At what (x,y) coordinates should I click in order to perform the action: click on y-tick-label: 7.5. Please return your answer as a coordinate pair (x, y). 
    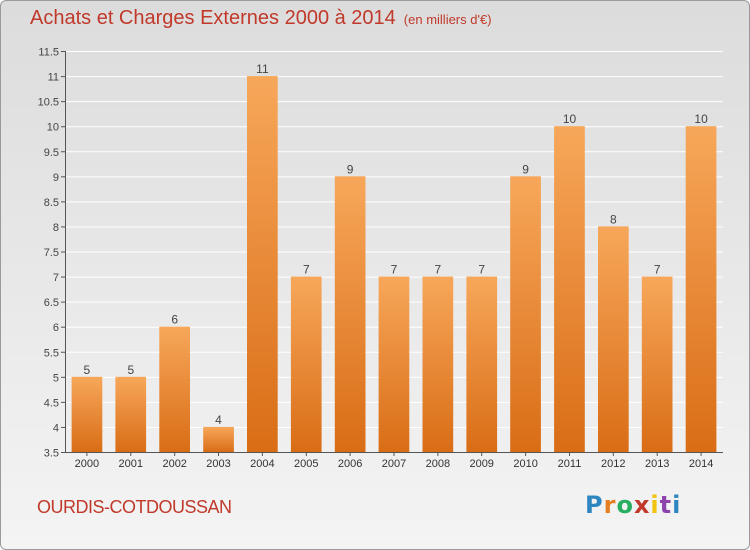
    Looking at the image, I should click on (51, 253).